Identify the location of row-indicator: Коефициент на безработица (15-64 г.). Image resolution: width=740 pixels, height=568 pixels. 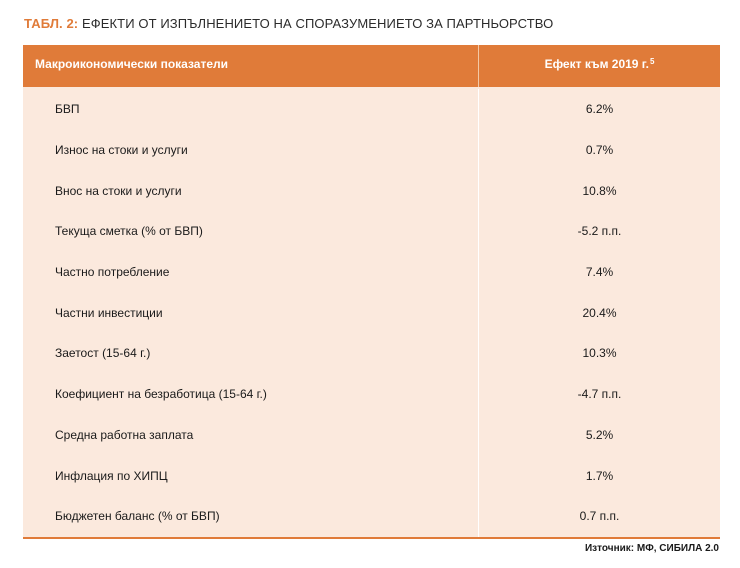
(251, 394).